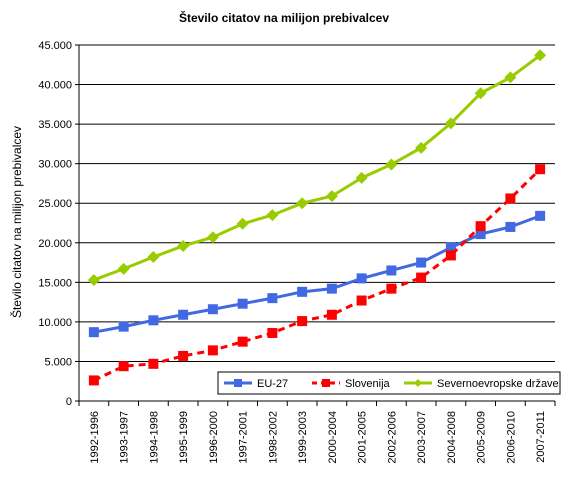 Image resolution: width=568 pixels, height=485 pixels. I want to click on x-tick-label: 1995-1999, so click(184, 437).